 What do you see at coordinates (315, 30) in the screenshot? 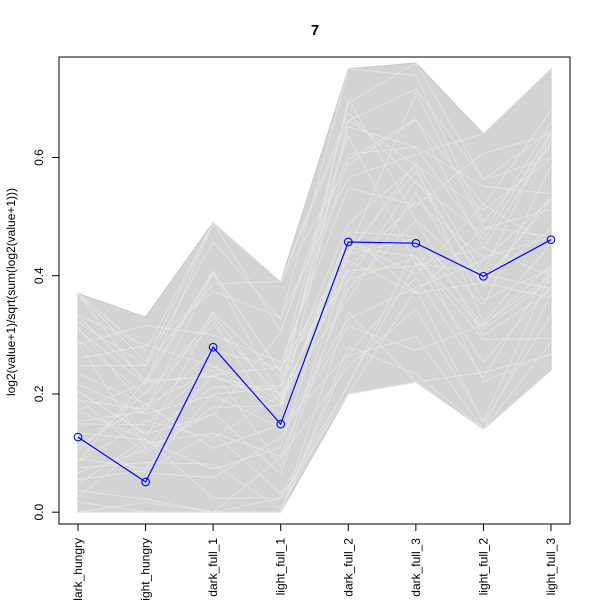
I see `chart-title: 7` at bounding box center [315, 30].